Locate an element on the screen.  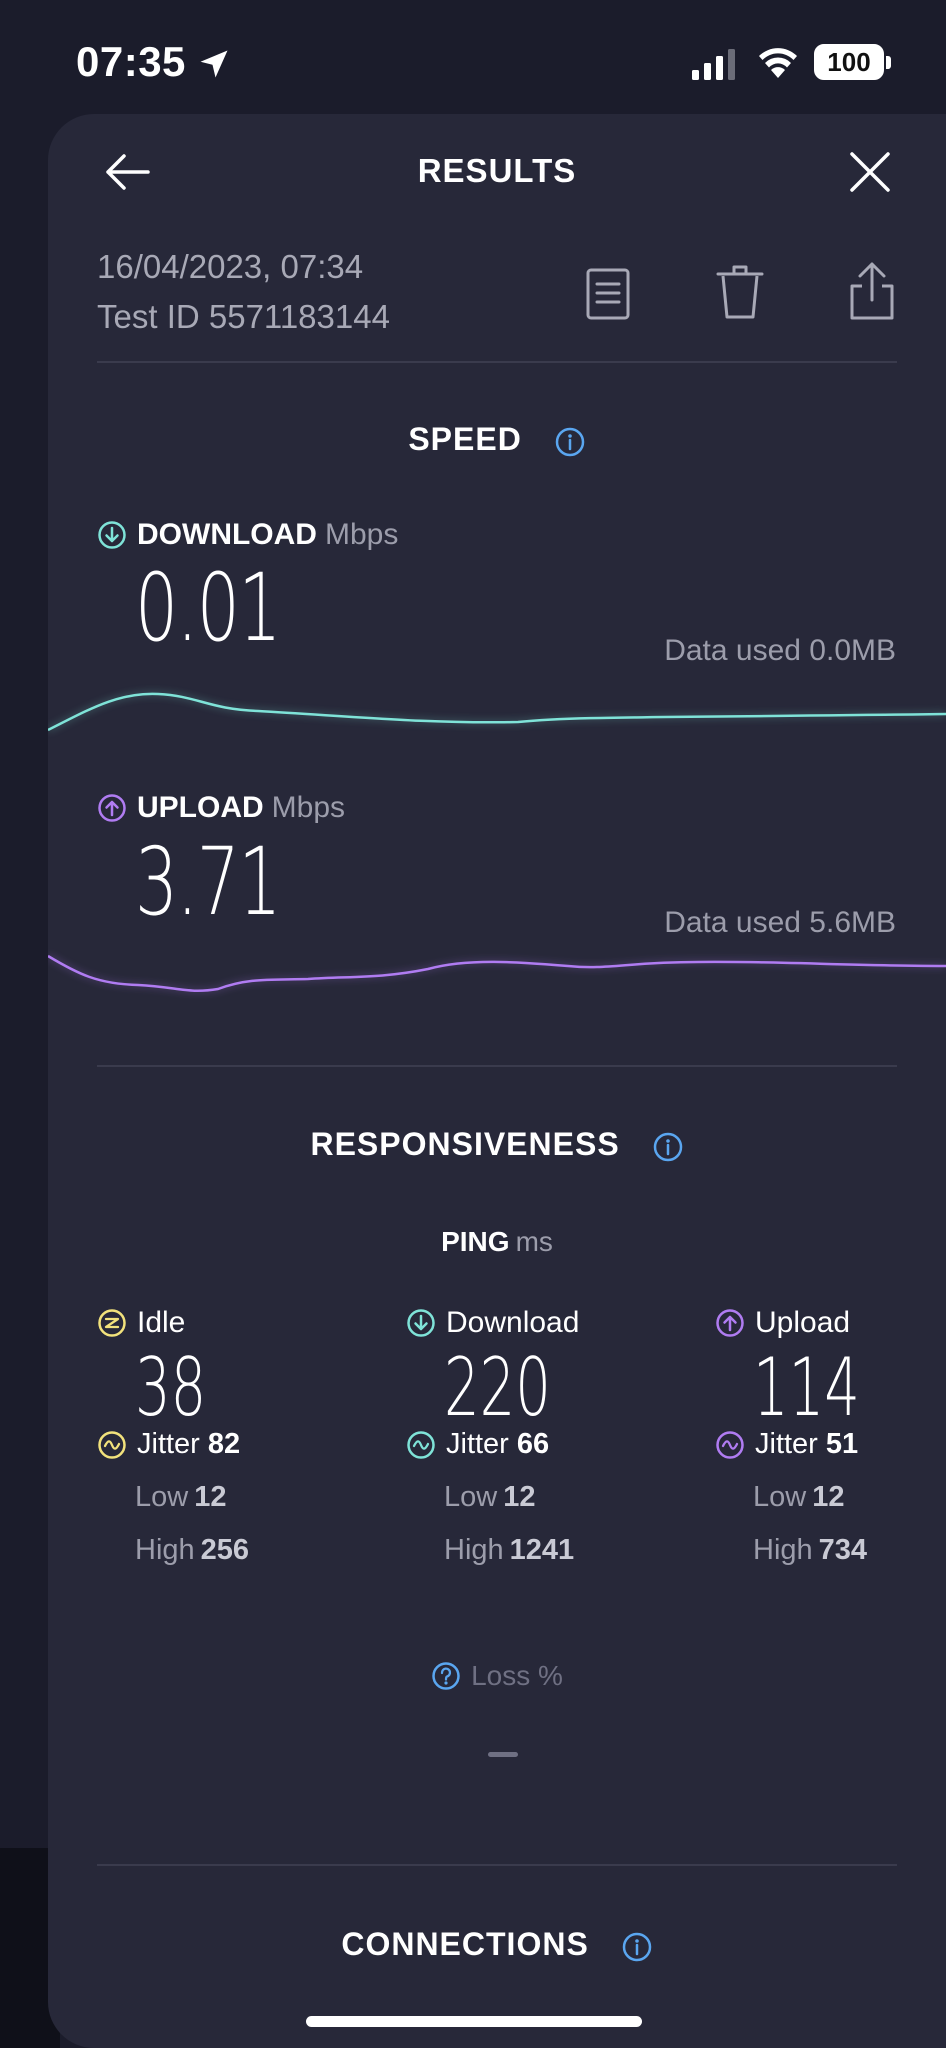
speed-title: SPEED is located at coordinates (465, 439).